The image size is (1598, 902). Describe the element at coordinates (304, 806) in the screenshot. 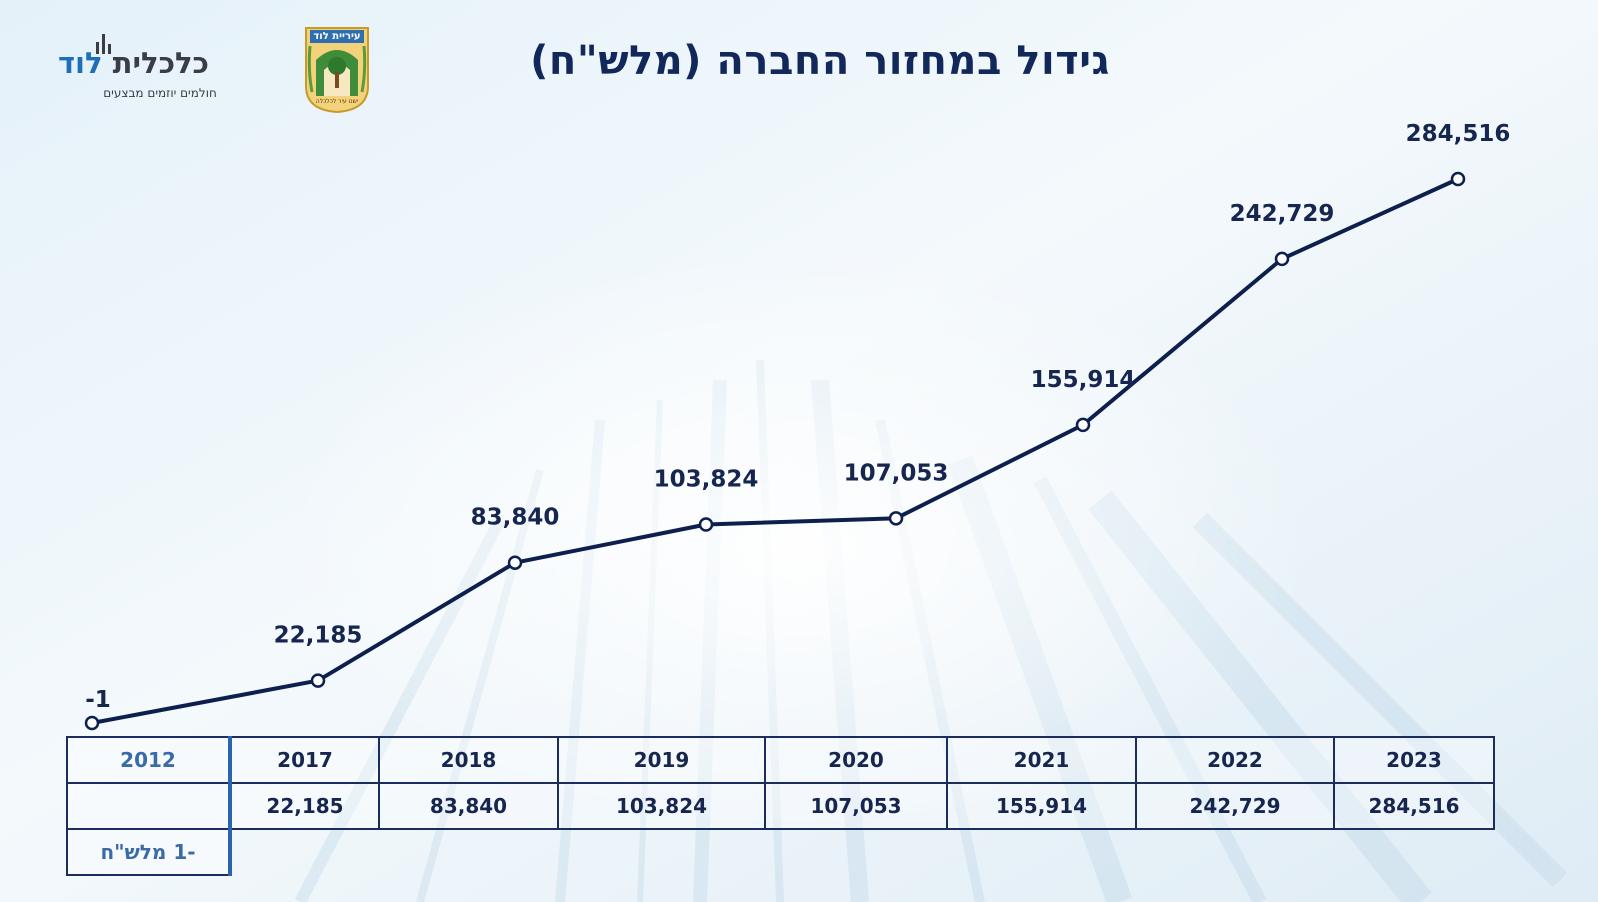

I see `table-value-cell: 22,185` at that location.